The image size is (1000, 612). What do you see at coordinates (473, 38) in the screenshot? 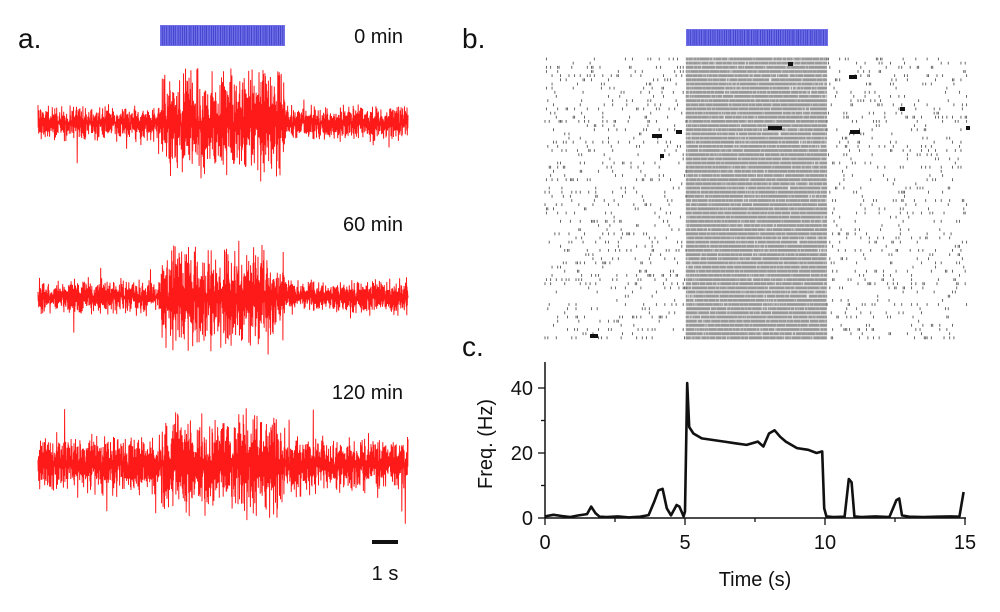
I see `panel-b-label: b.` at bounding box center [473, 38].